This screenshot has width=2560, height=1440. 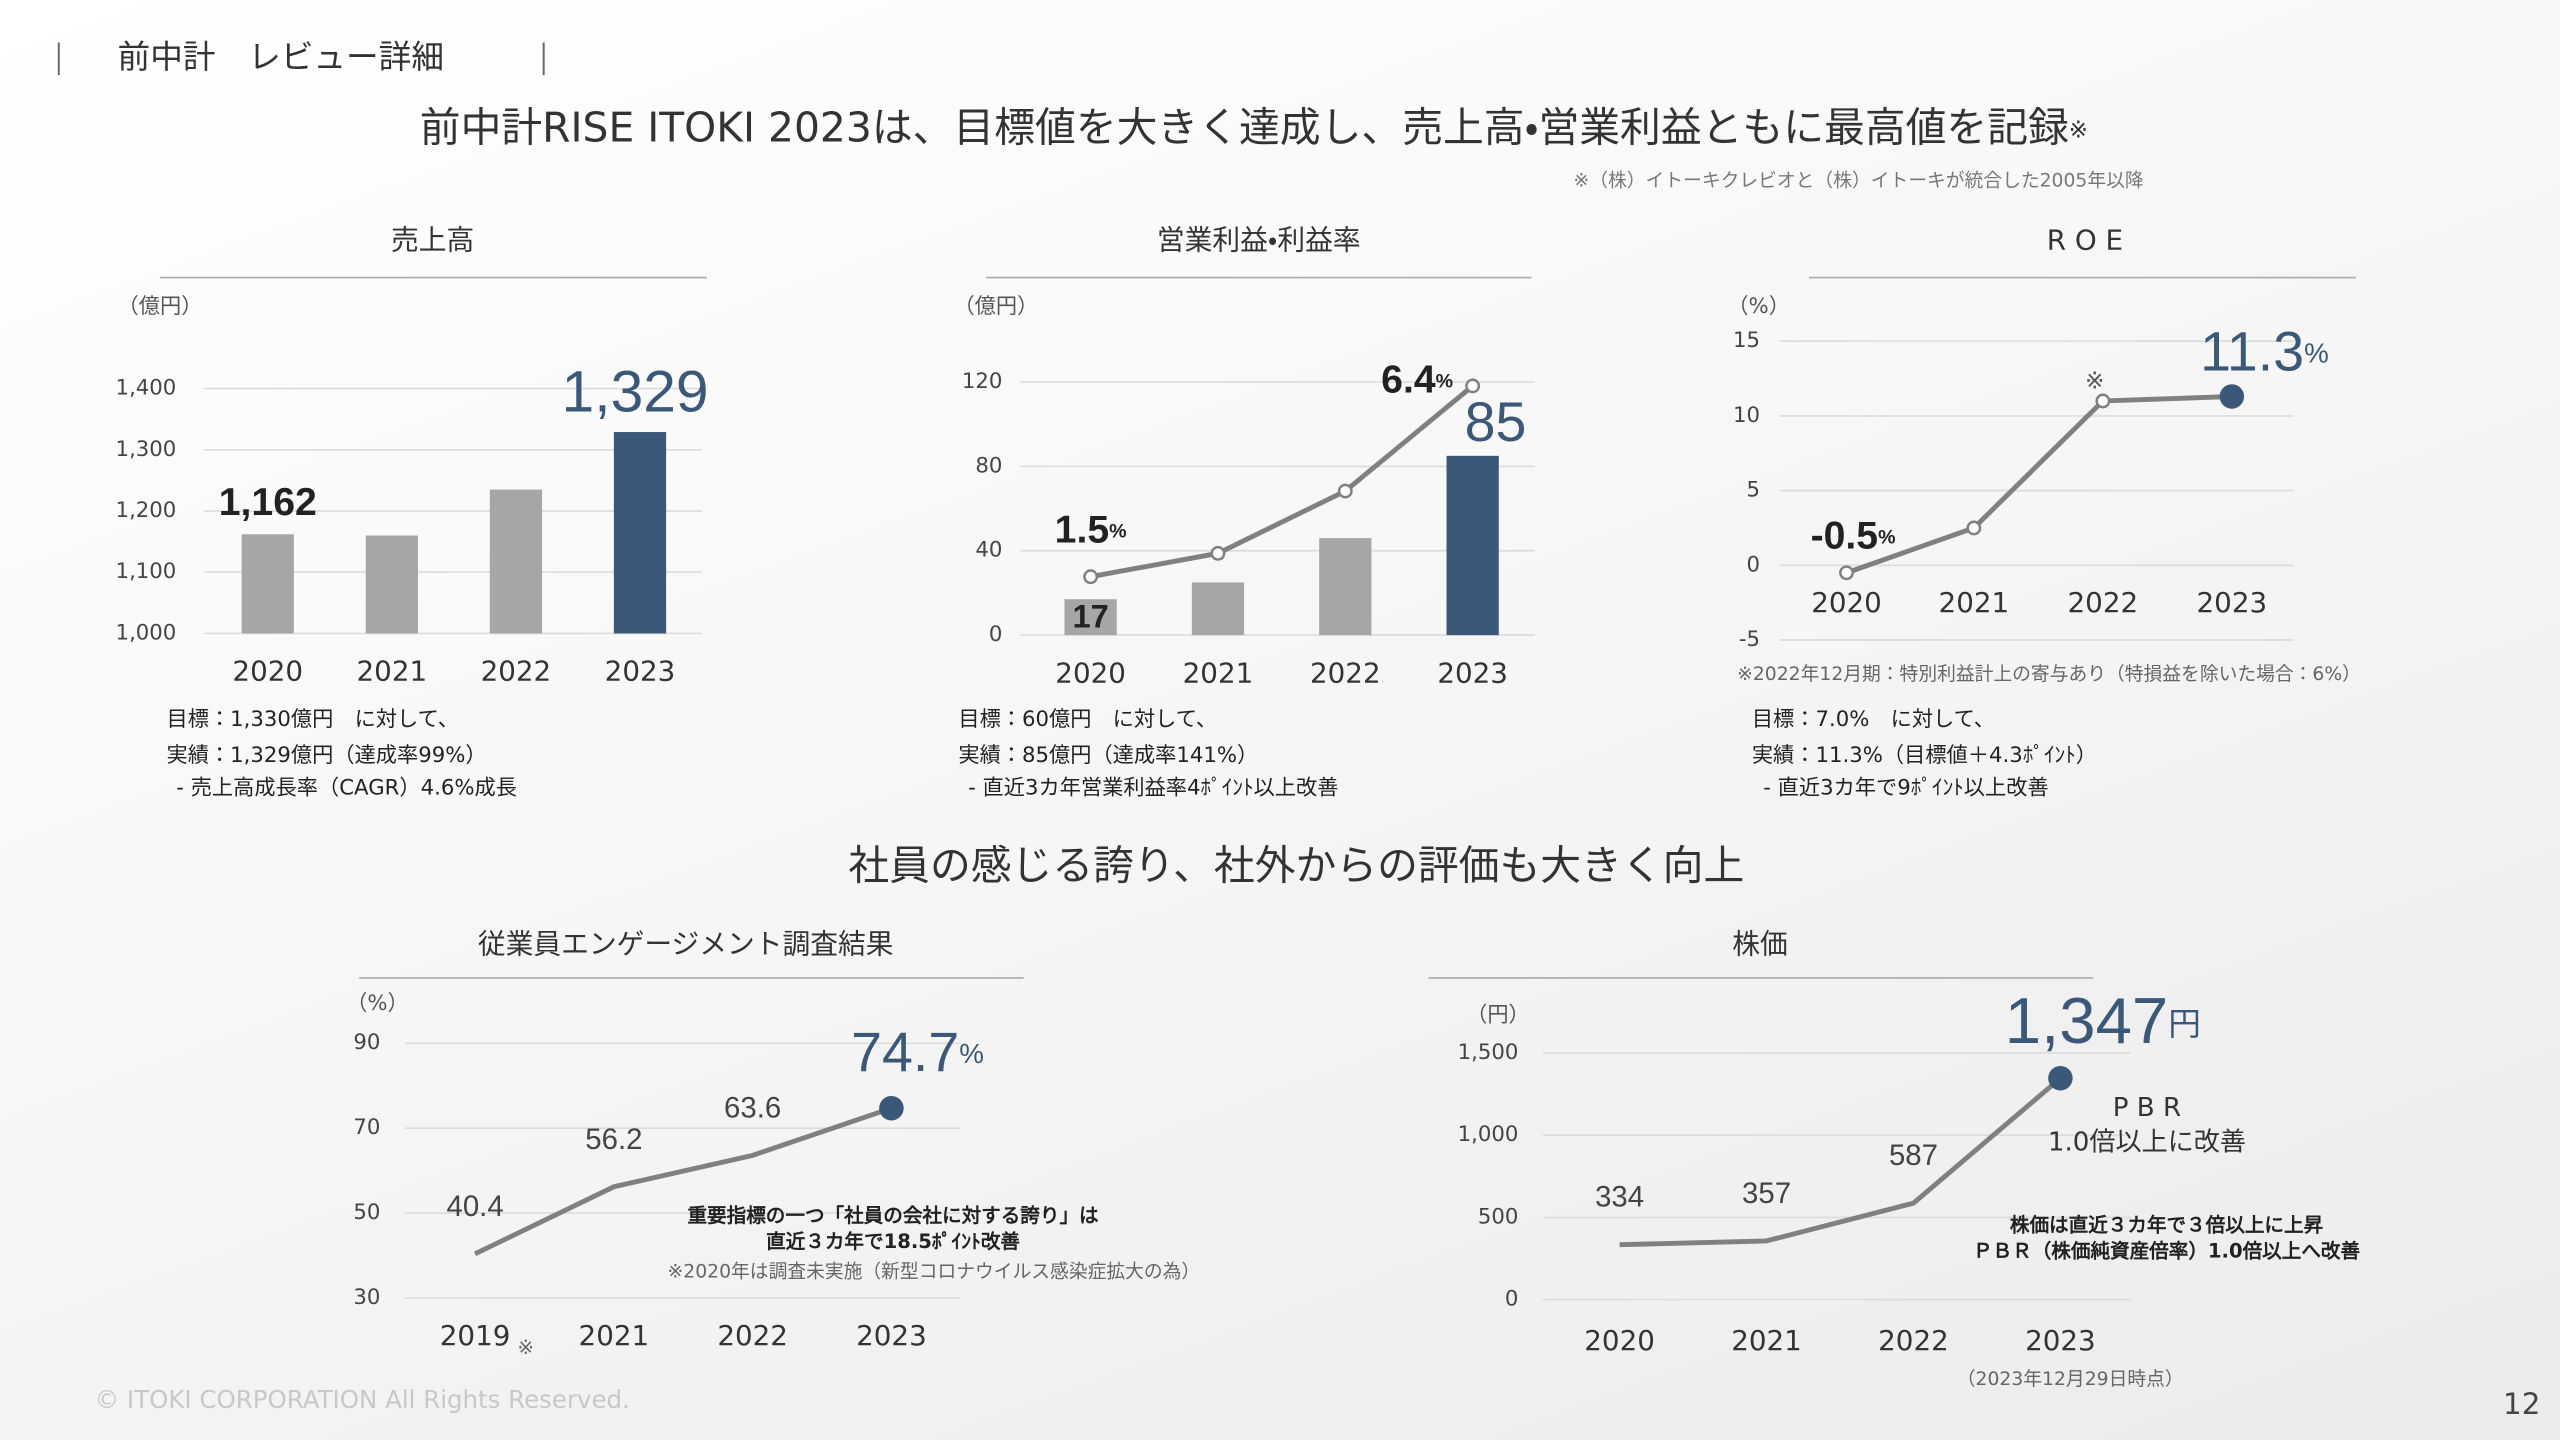 I want to click on note: 目標：7.0% に対して、, so click(x=1873, y=719).